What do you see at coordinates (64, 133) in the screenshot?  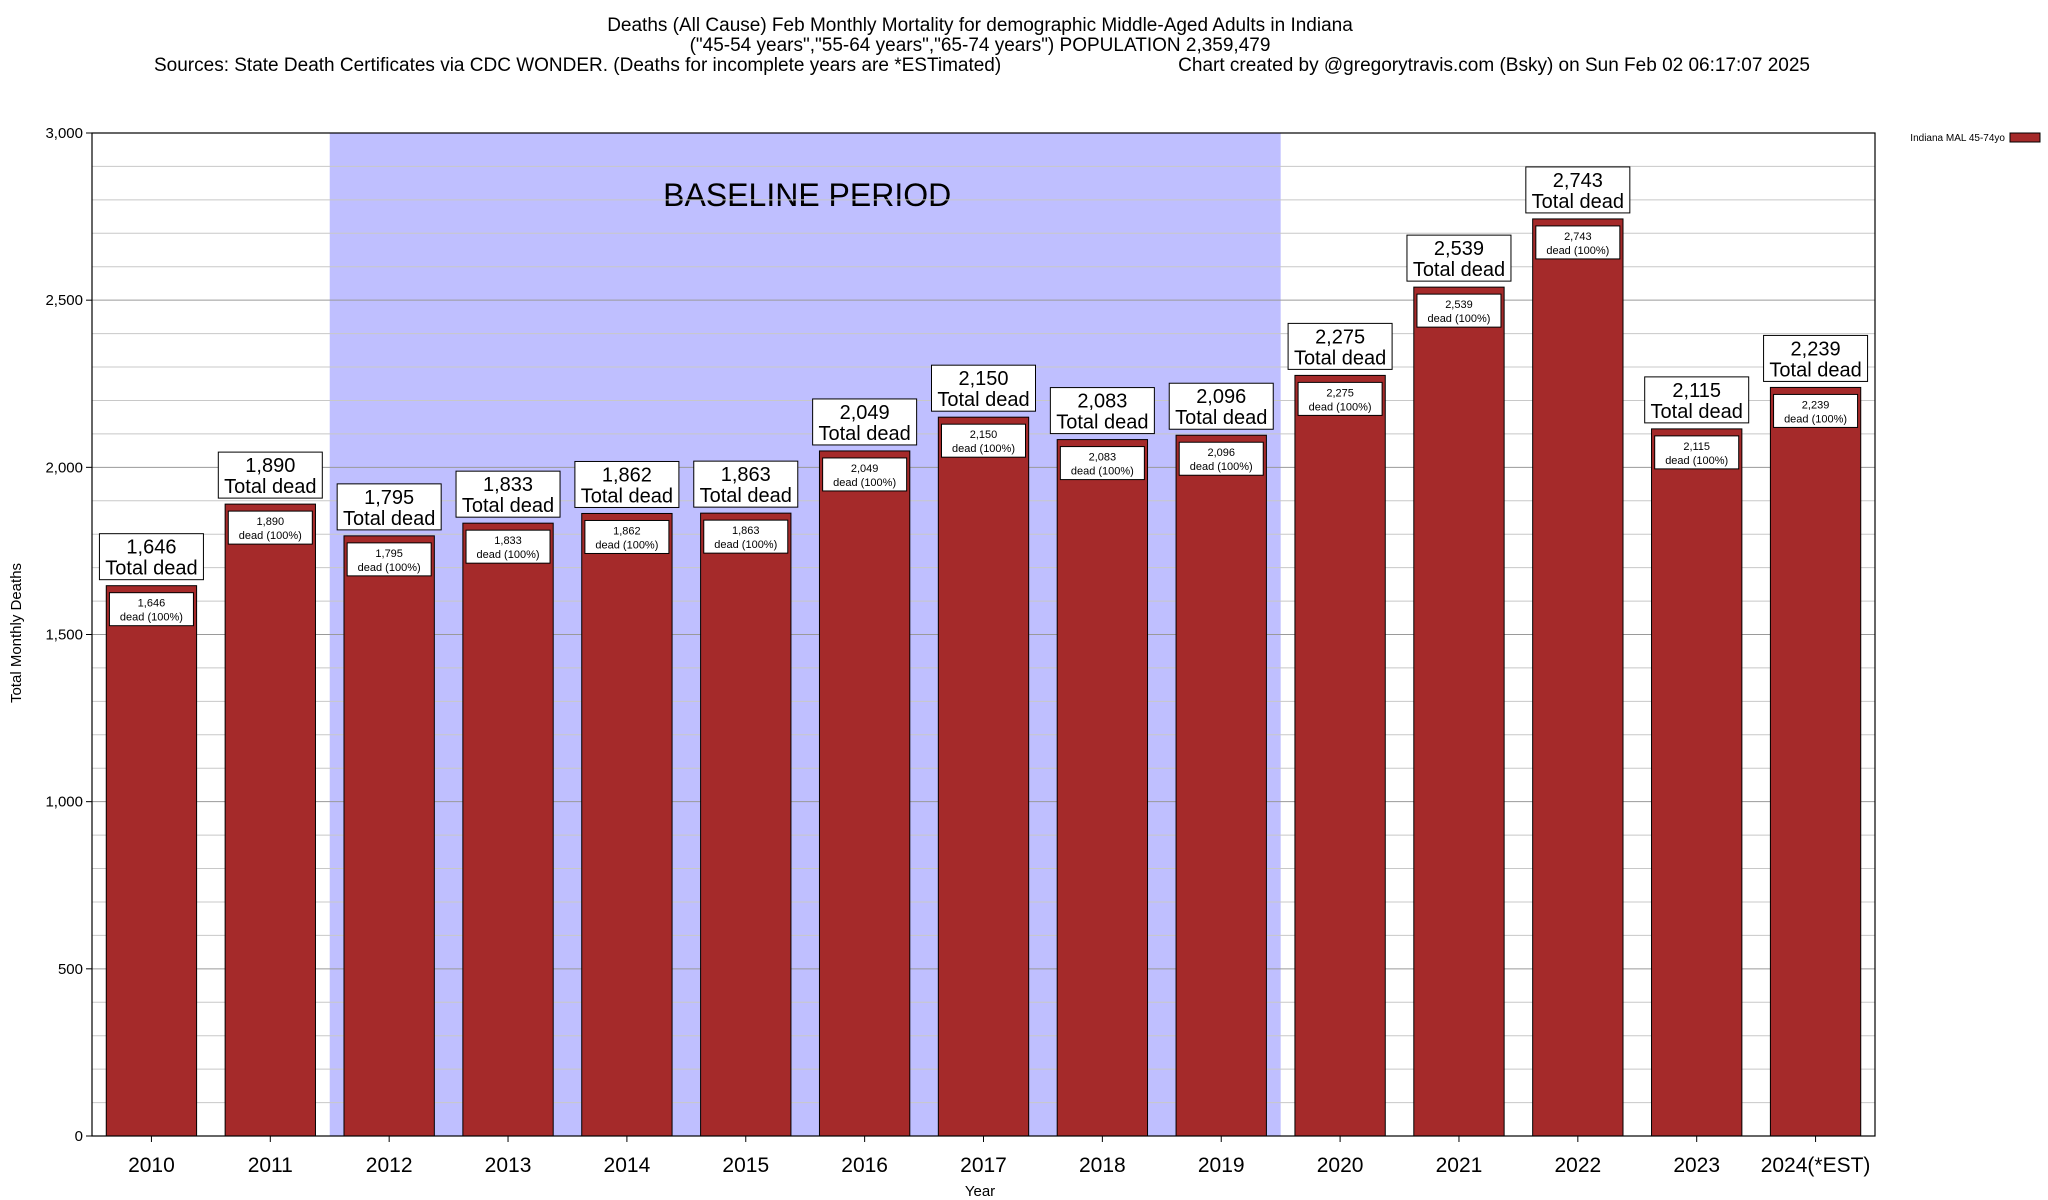 I see `y-tick-label: 3,000` at bounding box center [64, 133].